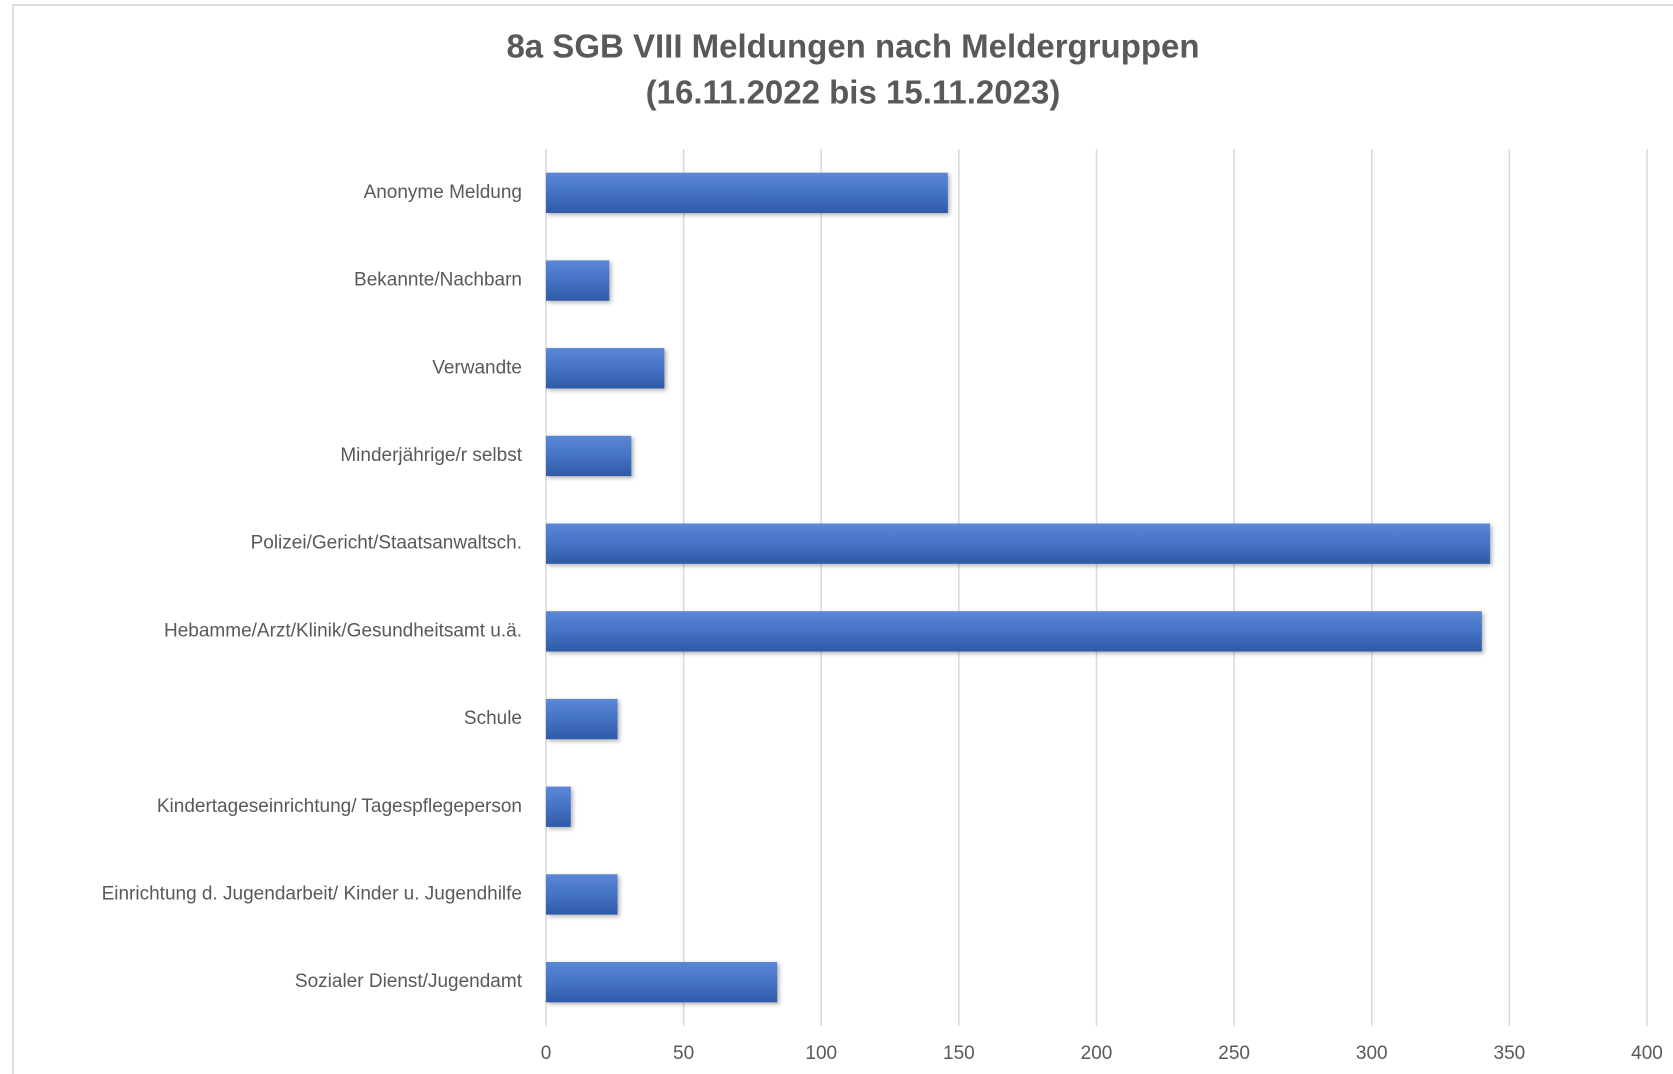  What do you see at coordinates (386, 543) in the screenshot?
I see `y-tick-label: Polizei/Gericht/Staatsanwaltsch.` at bounding box center [386, 543].